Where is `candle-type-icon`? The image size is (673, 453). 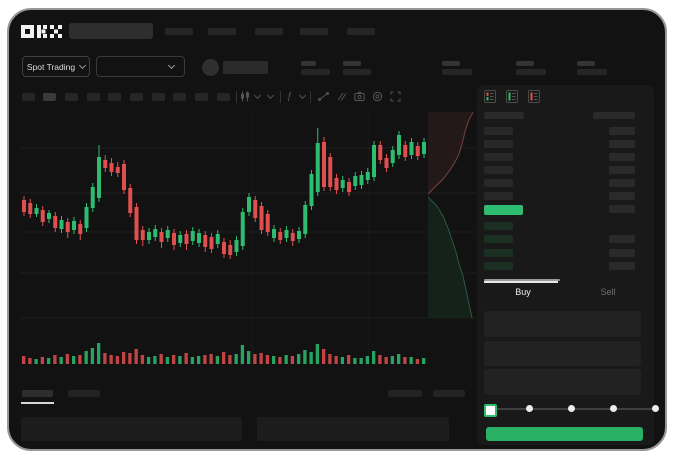 candle-type-icon is located at coordinates (245, 96).